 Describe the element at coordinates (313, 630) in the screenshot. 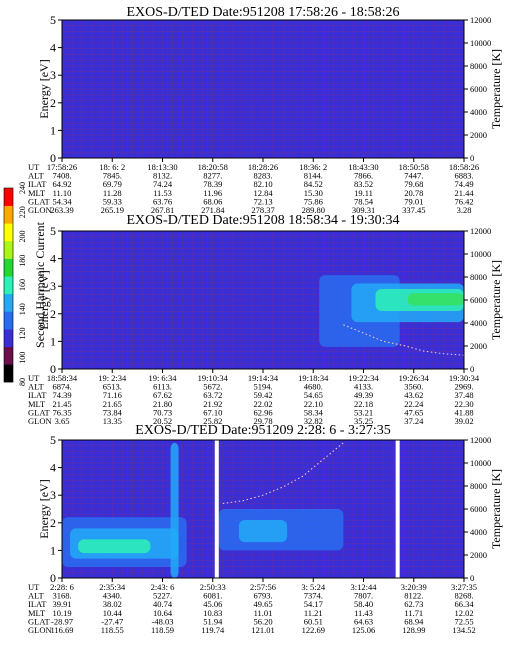

I see `row-value: 122.69` at that location.